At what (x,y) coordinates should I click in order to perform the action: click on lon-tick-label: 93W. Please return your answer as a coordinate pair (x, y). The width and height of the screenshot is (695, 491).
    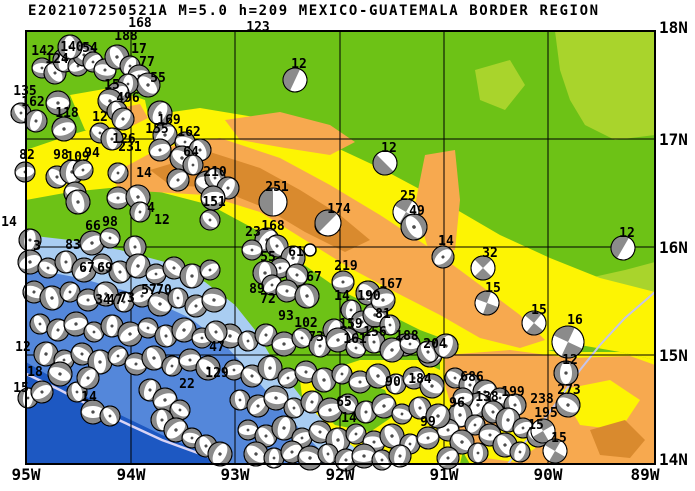
    Looking at the image, I should click on (235, 474).